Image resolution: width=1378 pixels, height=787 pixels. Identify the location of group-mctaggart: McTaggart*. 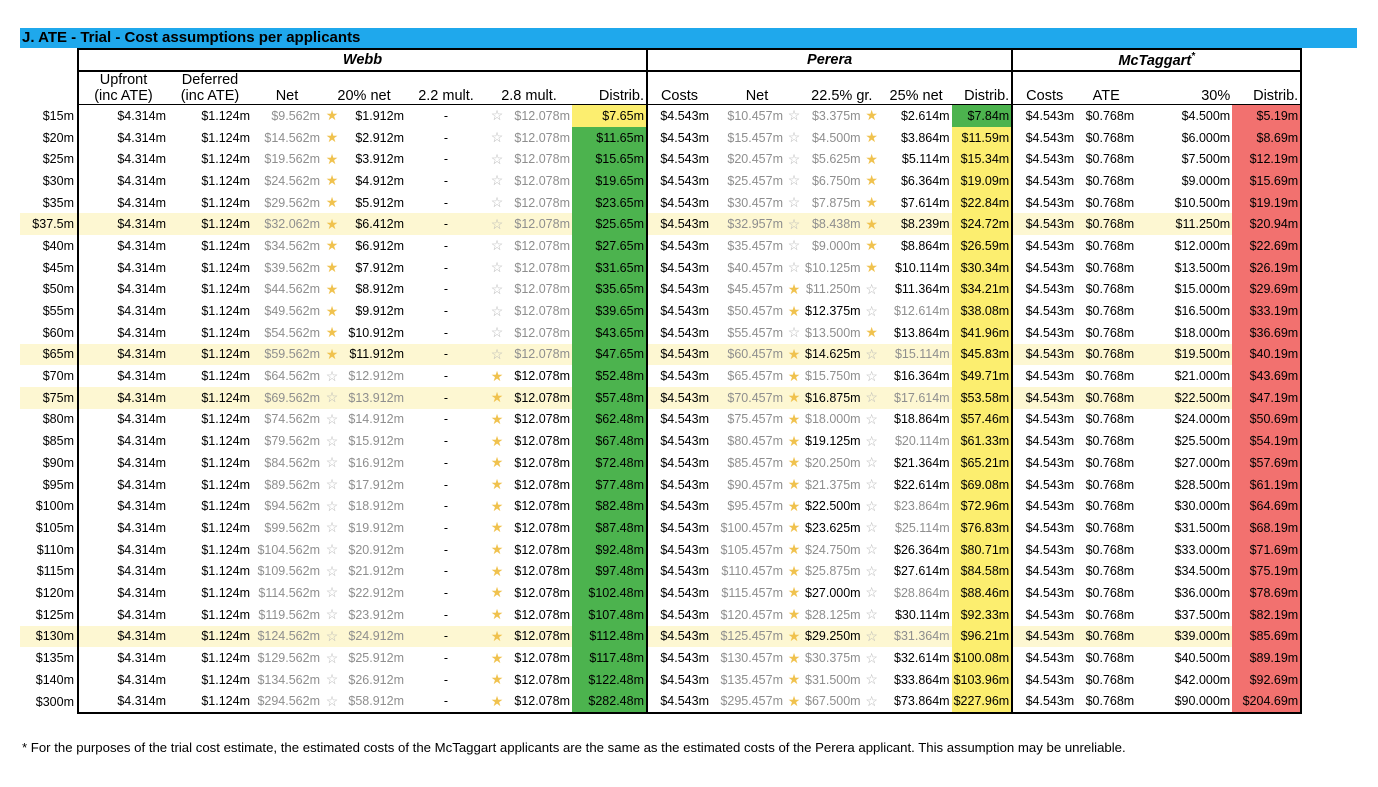
(1157, 60).